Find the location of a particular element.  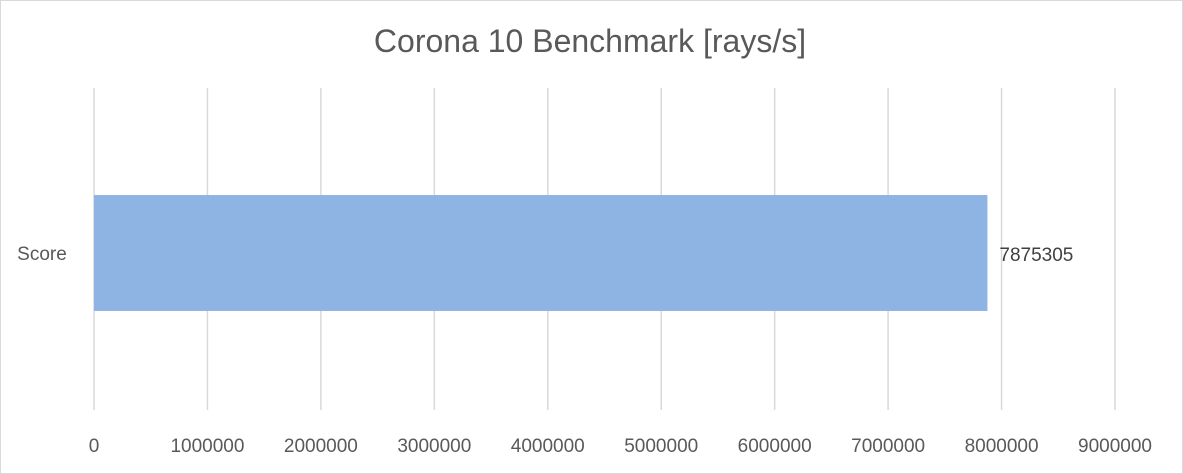

x-tick-label-6: 6000000 is located at coordinates (775, 446).